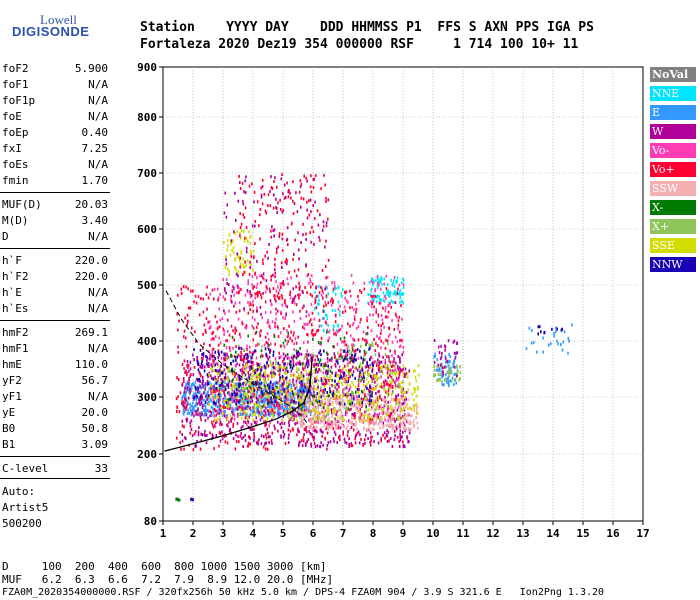 This screenshot has width=700, height=600. What do you see at coordinates (95, 428) in the screenshot?
I see `param-value: 50.8` at bounding box center [95, 428].